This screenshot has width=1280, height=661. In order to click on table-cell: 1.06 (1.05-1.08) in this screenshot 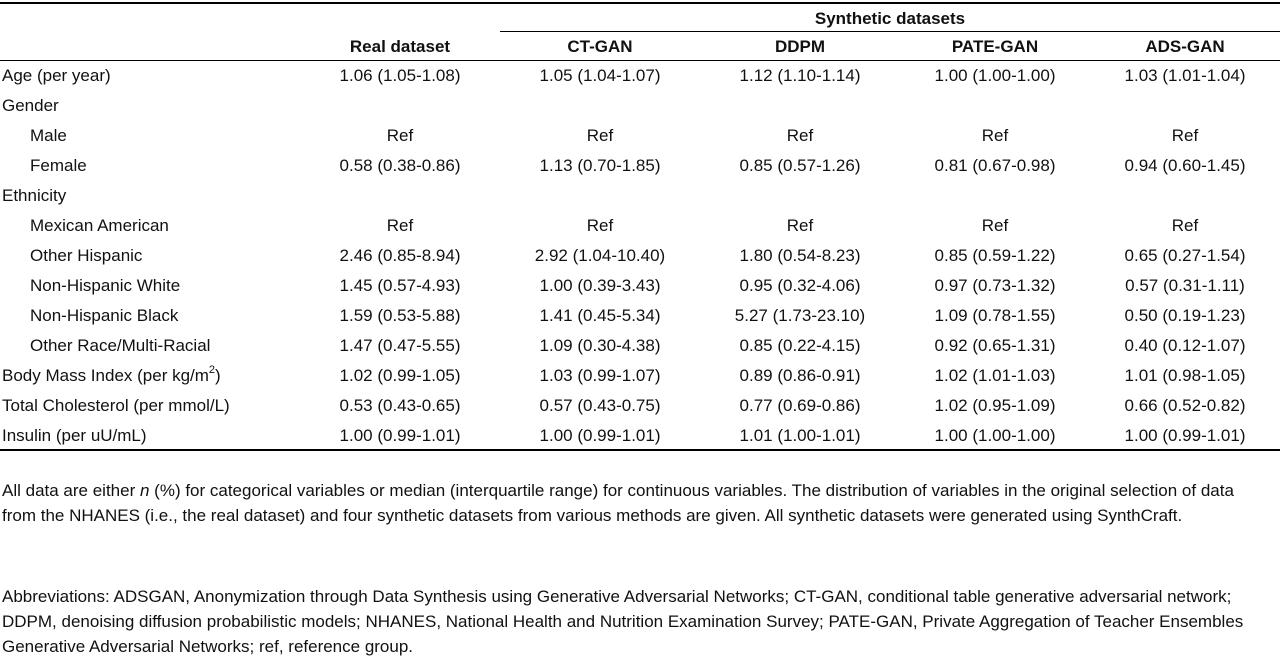, I will do `click(400, 75)`.